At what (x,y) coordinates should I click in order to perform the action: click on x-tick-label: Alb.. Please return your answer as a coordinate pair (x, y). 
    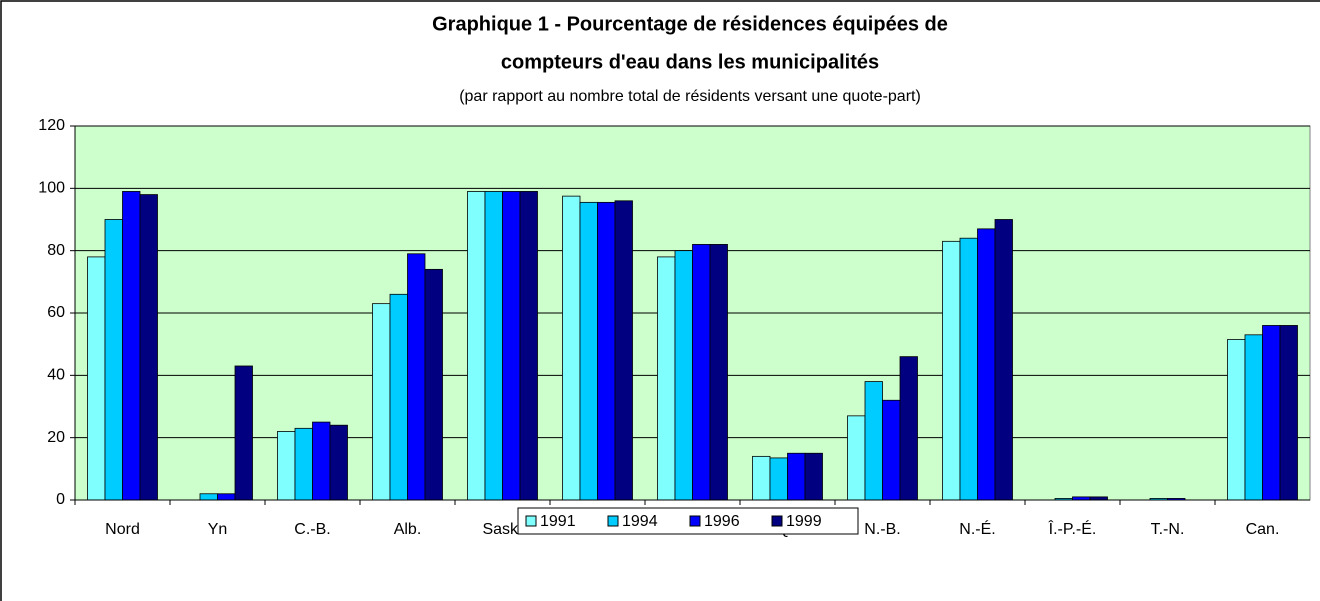
    Looking at the image, I should click on (408, 529).